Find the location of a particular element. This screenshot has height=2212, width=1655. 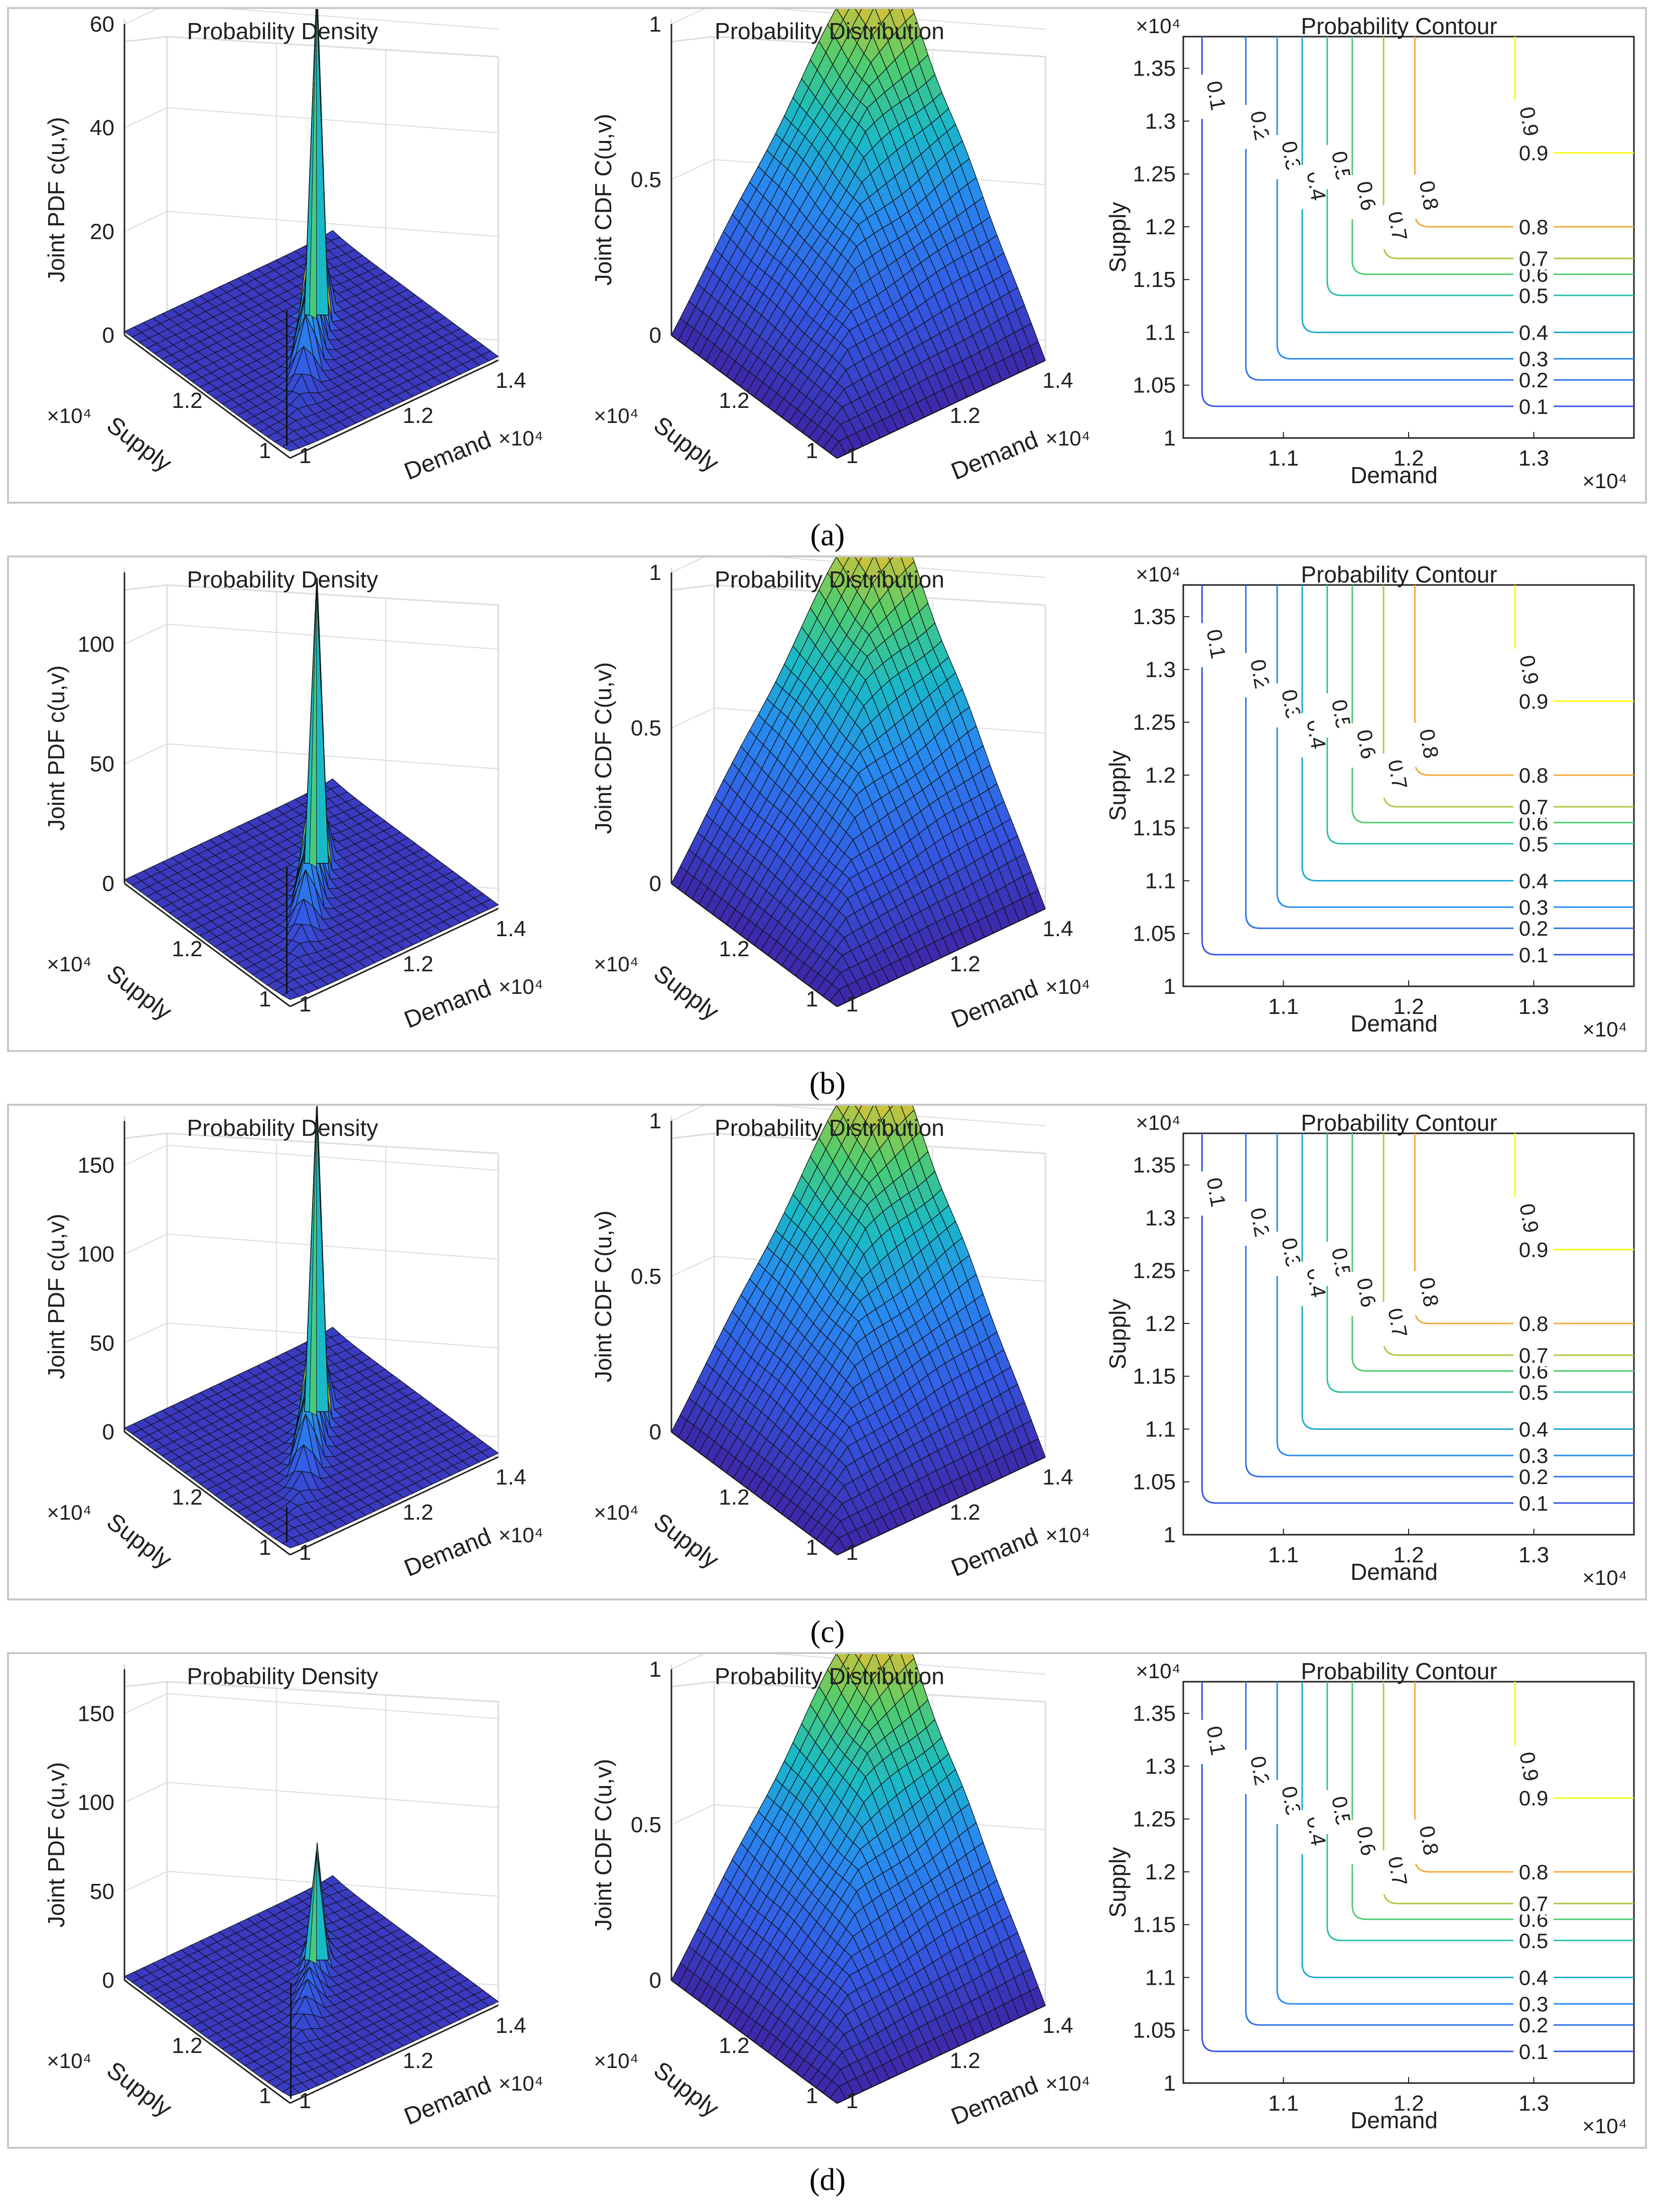

z-tick-label: 150 is located at coordinates (96, 1165).